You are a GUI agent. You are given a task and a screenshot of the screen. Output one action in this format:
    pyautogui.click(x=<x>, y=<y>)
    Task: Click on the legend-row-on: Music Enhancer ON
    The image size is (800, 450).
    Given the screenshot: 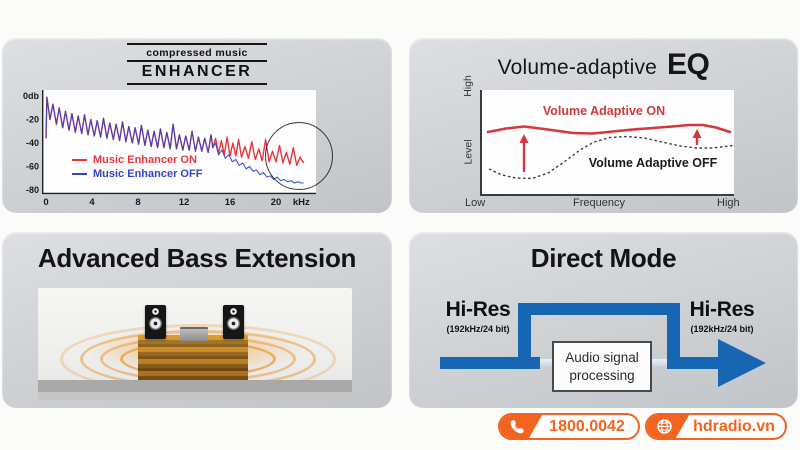 What is the action you would take?
    pyautogui.click(x=137, y=160)
    